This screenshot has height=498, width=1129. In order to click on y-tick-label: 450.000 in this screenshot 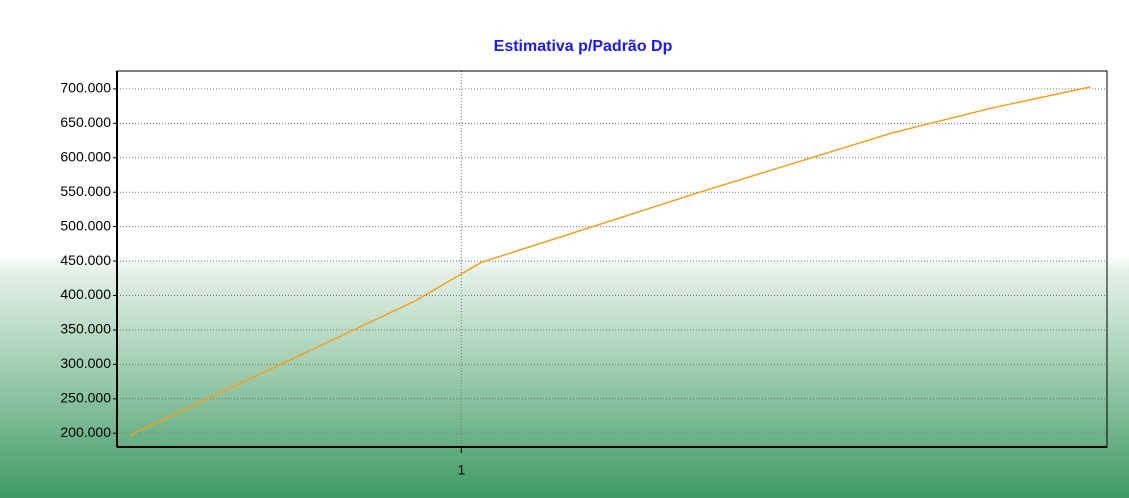, I will do `click(85, 260)`.